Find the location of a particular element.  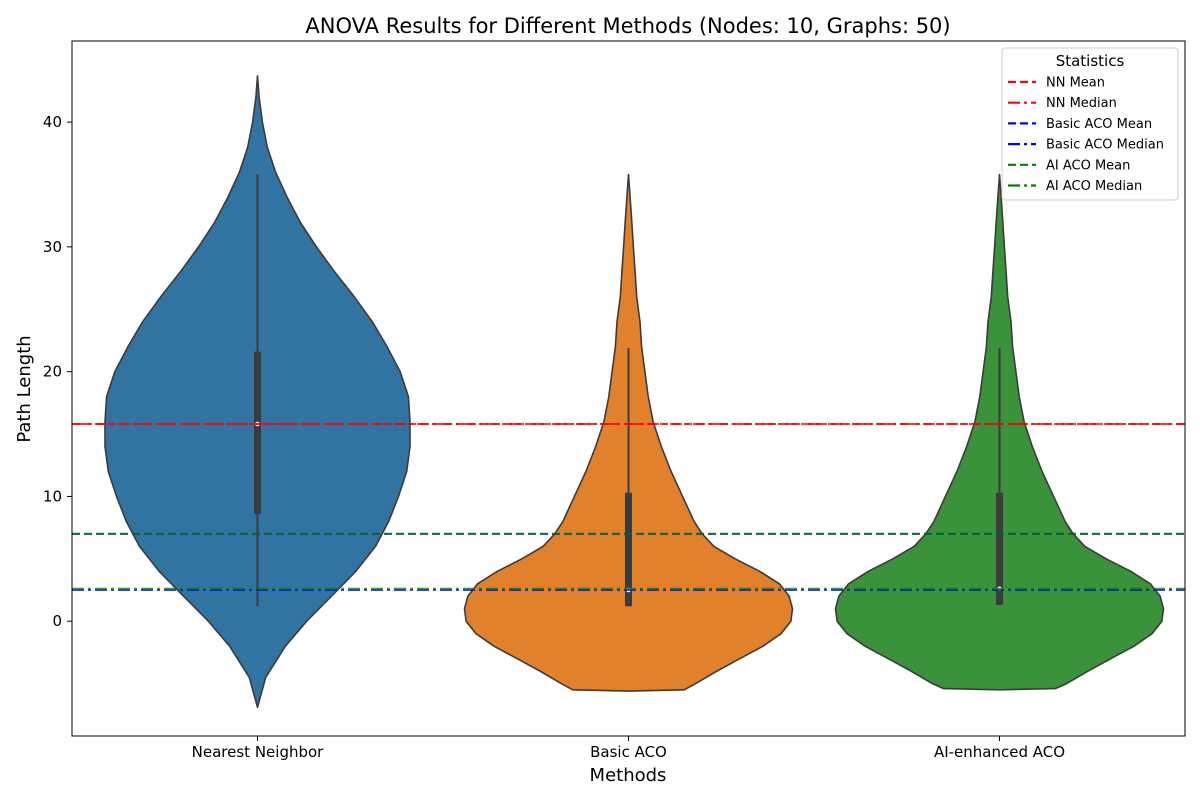

iqr-box-nearest-neighbor is located at coordinates (257, 432).